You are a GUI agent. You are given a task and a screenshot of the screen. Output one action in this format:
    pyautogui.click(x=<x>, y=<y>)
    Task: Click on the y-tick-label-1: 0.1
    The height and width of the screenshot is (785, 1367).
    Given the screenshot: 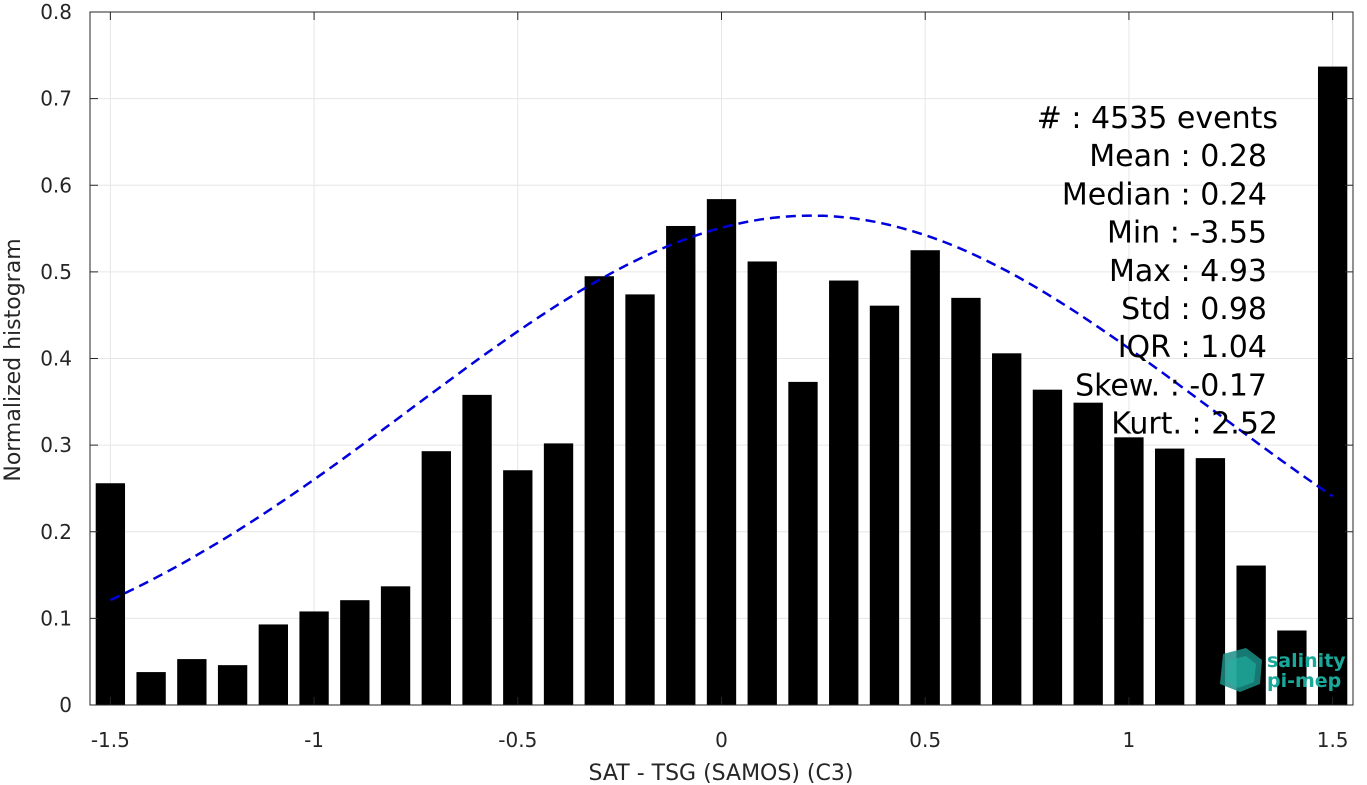 What is the action you would take?
    pyautogui.click(x=56, y=618)
    